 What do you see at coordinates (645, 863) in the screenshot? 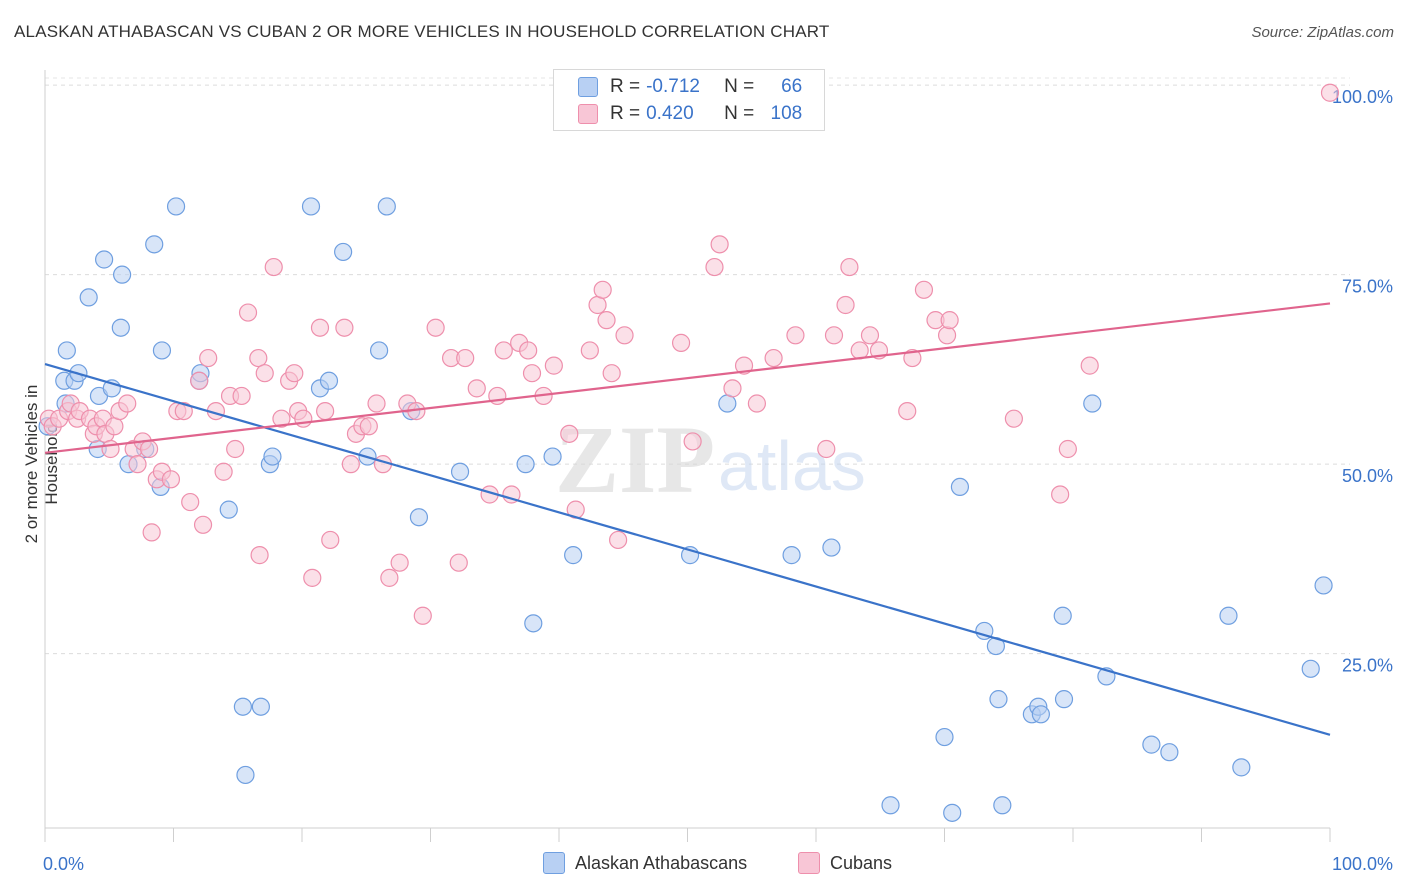
I see `legend-item-alaskan: Alaskan Athabascans` at bounding box center [645, 863].